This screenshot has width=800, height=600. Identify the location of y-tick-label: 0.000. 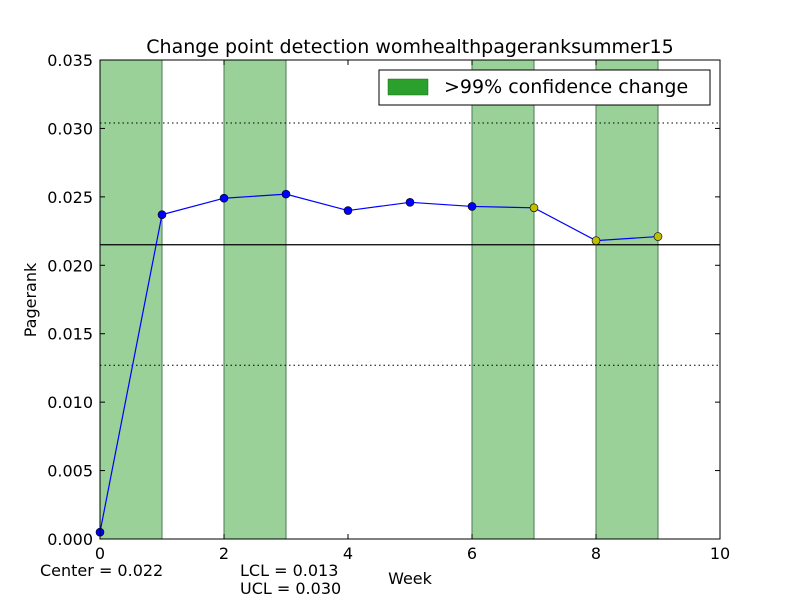
(70, 539).